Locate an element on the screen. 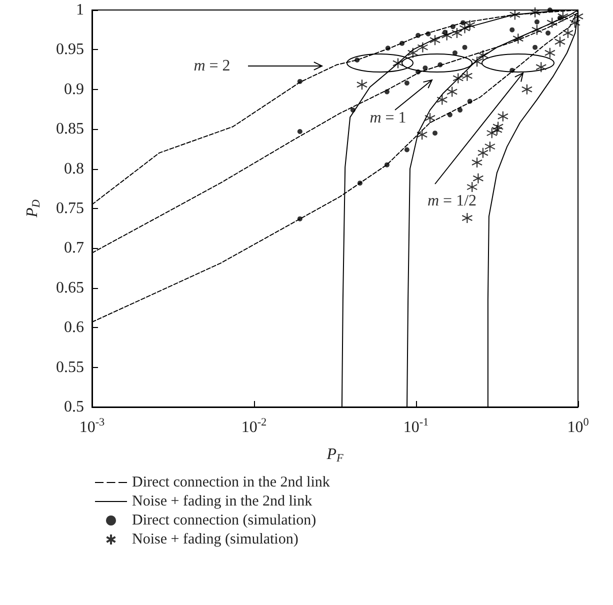  y-tick-label: 0.7 is located at coordinates (74, 248).